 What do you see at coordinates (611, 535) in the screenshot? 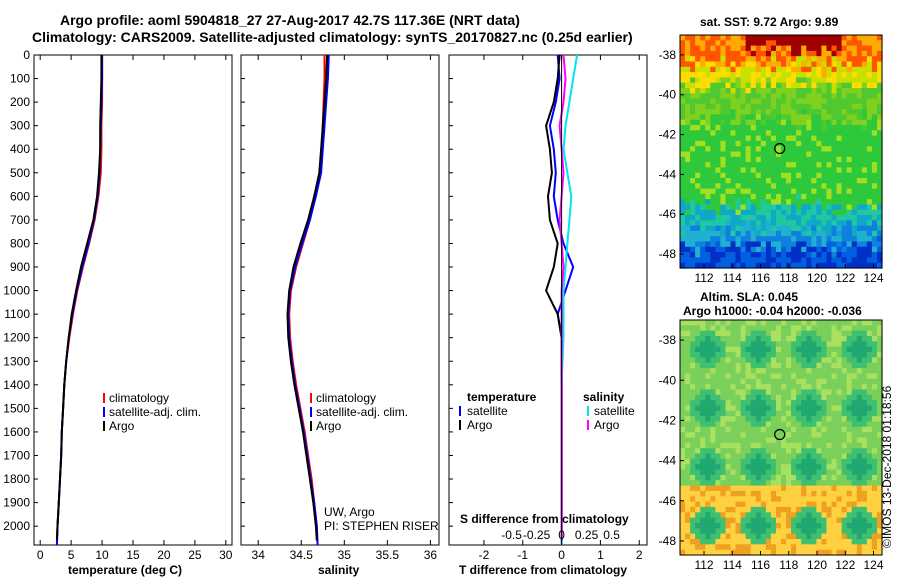
I see `difference-s-tick-label: 0.5` at bounding box center [611, 535].